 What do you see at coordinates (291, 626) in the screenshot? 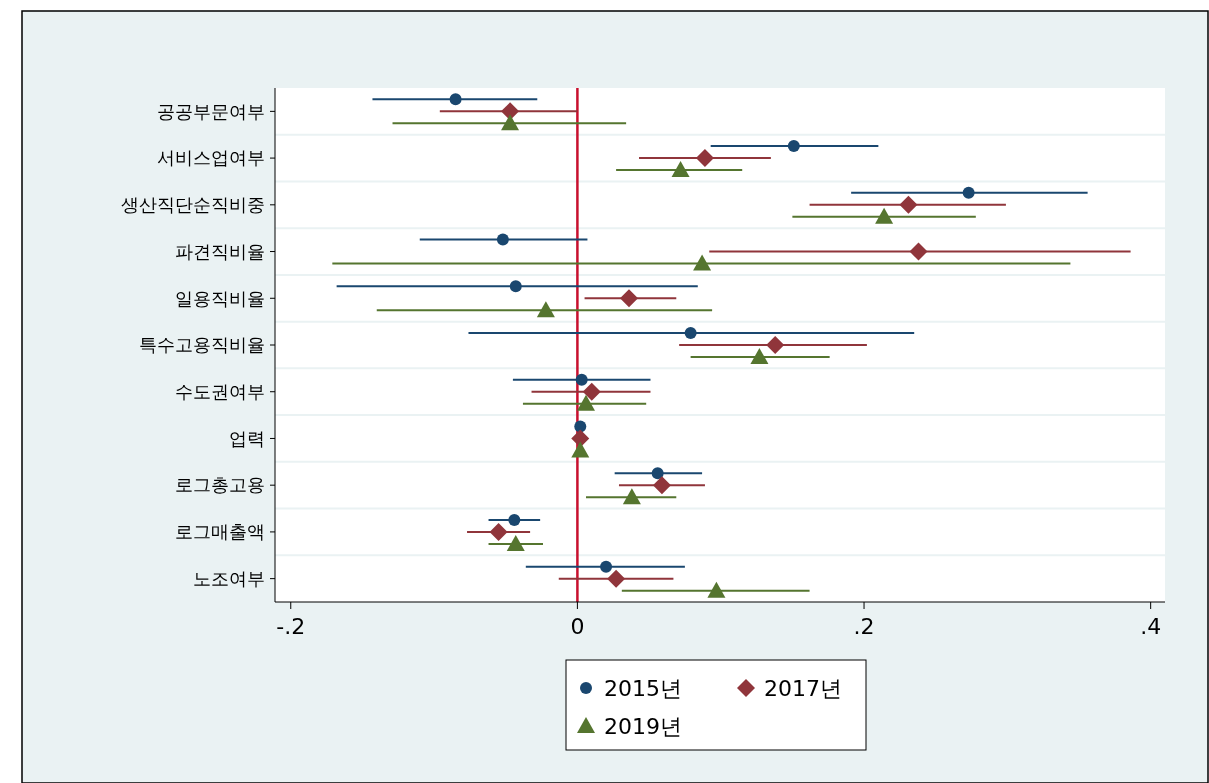
I see `x-tick-label: -.2` at bounding box center [291, 626].